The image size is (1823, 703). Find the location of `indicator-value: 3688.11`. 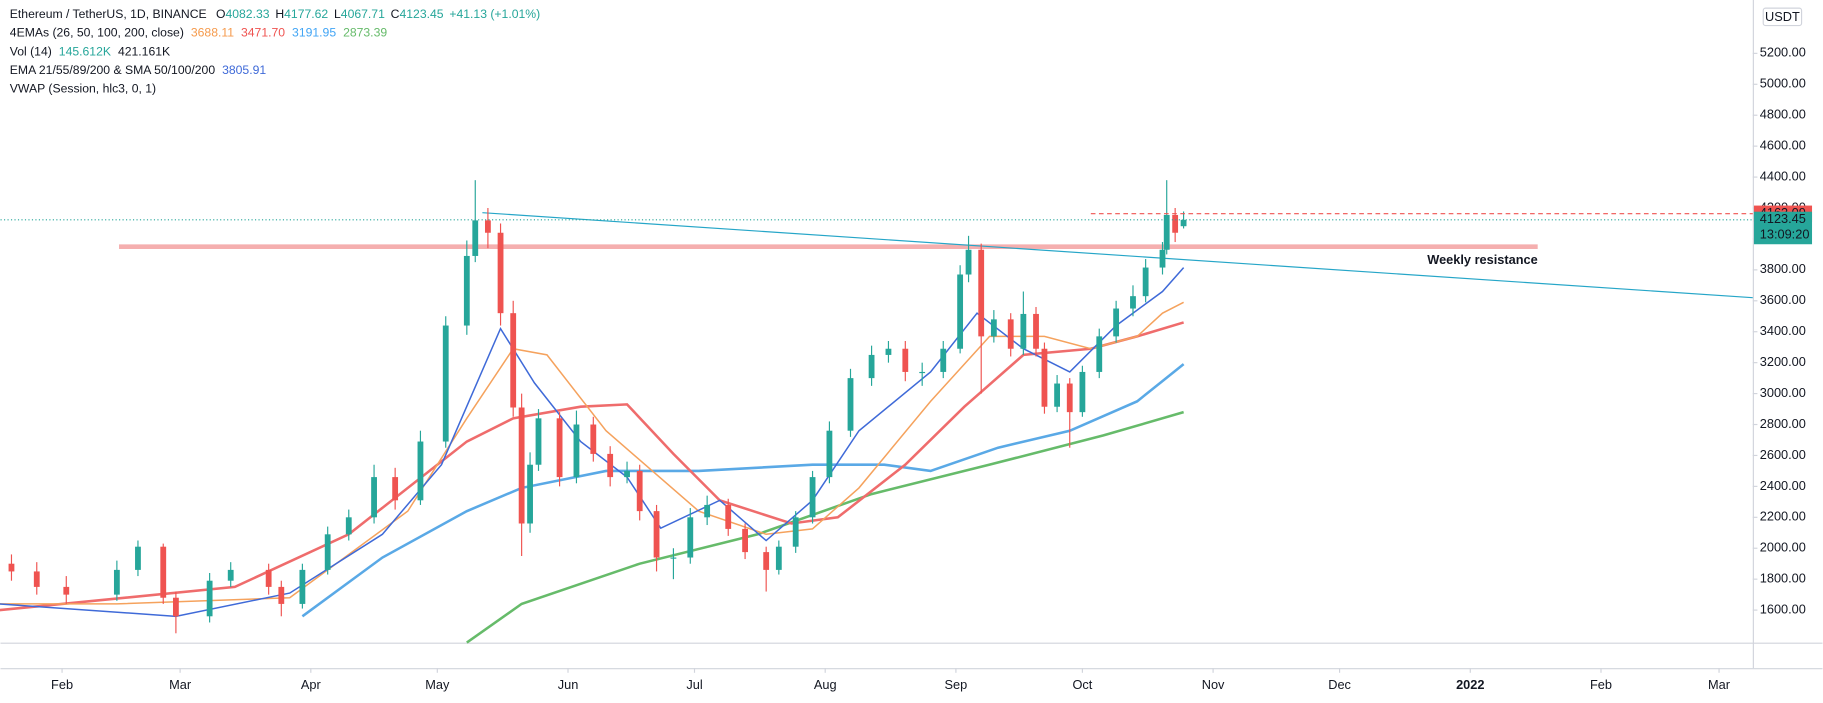

indicator-value: 3688.11 is located at coordinates (212, 33).